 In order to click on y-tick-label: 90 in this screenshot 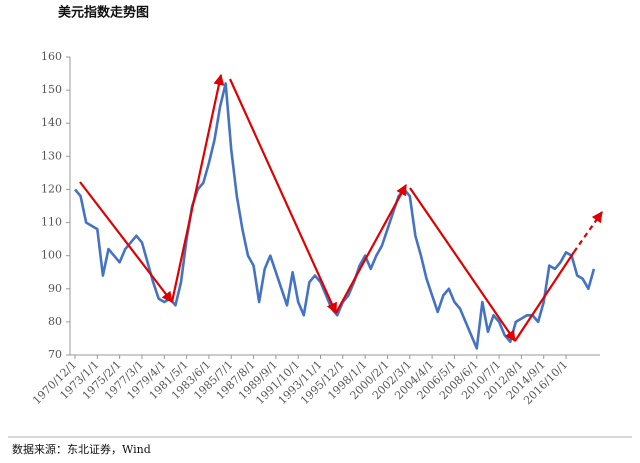, I will do `click(55, 288)`.